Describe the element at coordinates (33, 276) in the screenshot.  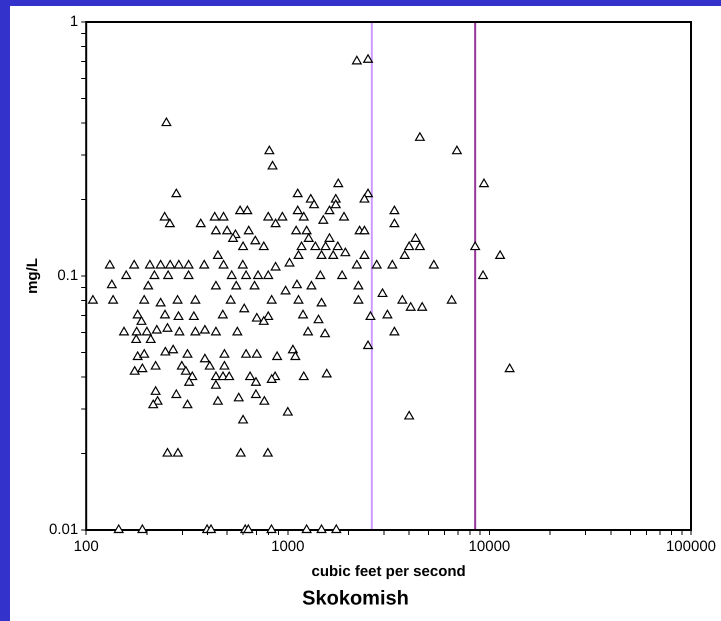
I see `y-axis-title: mg/L` at that location.